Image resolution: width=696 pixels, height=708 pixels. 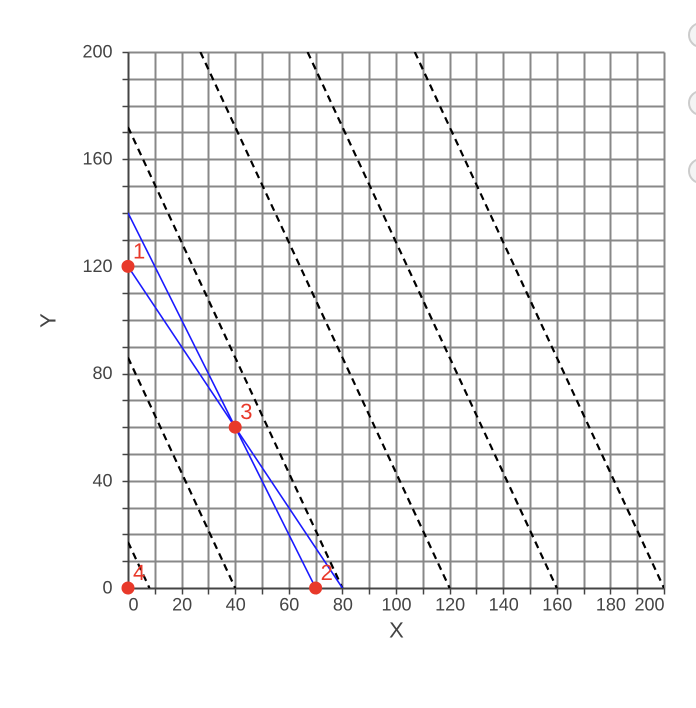 I want to click on y-tick-label: 40, so click(x=102, y=480).